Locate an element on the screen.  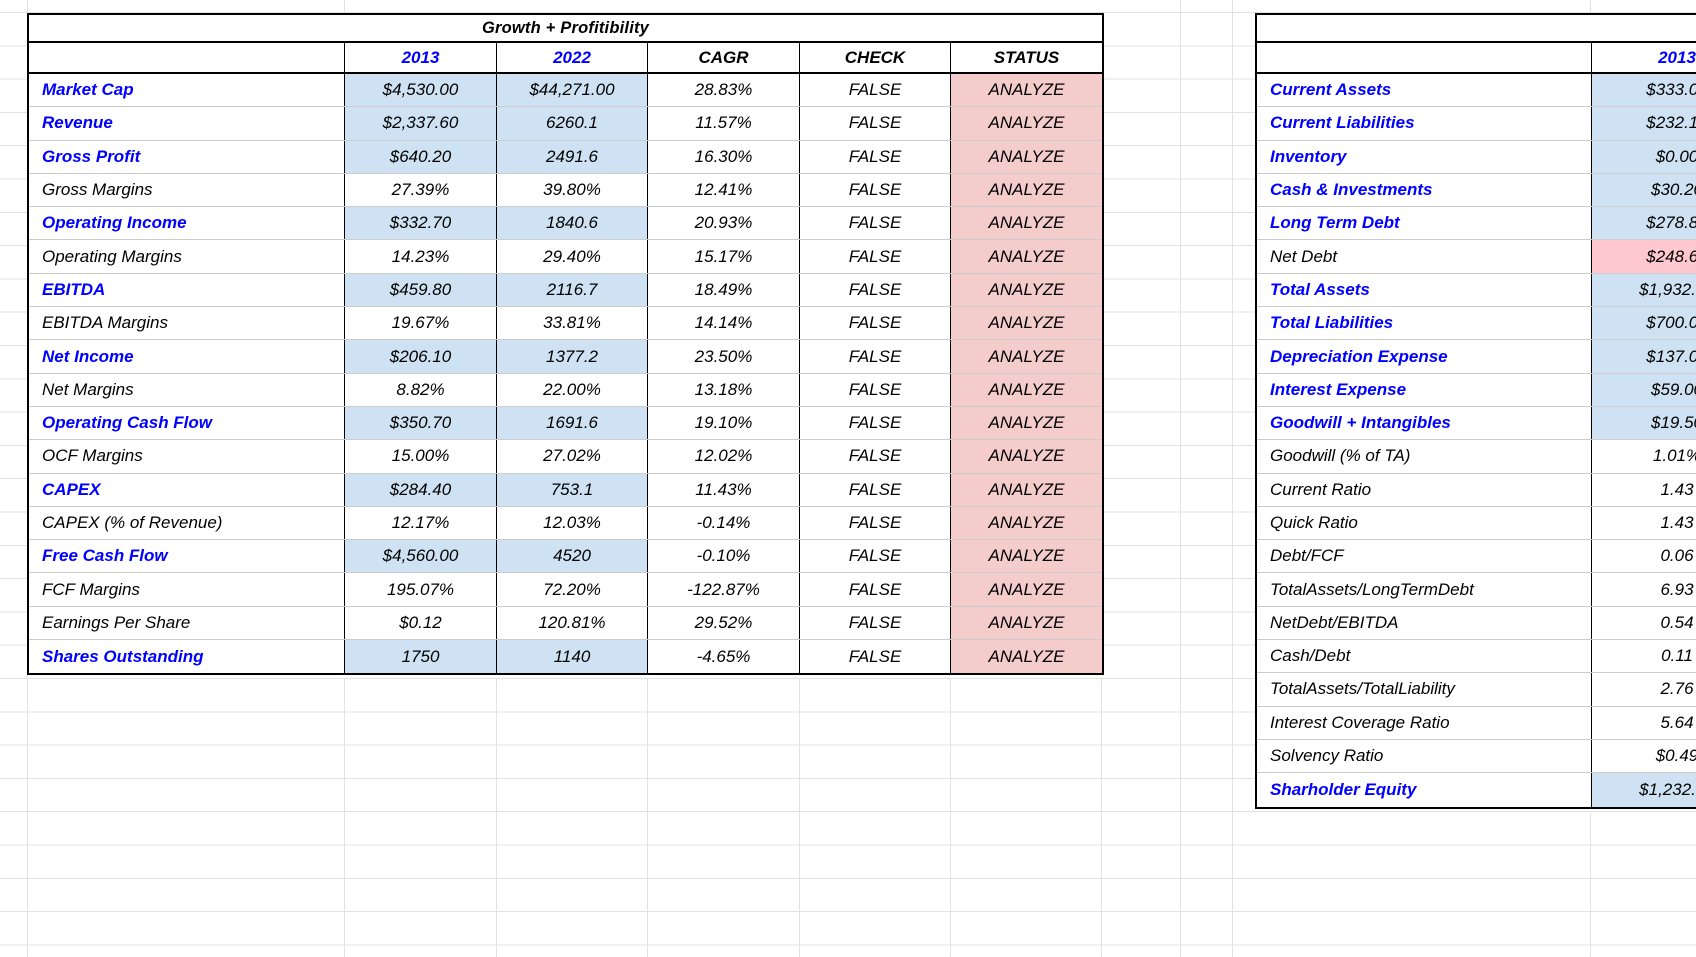
row-label-cell: Market Cap is located at coordinates (187, 90).